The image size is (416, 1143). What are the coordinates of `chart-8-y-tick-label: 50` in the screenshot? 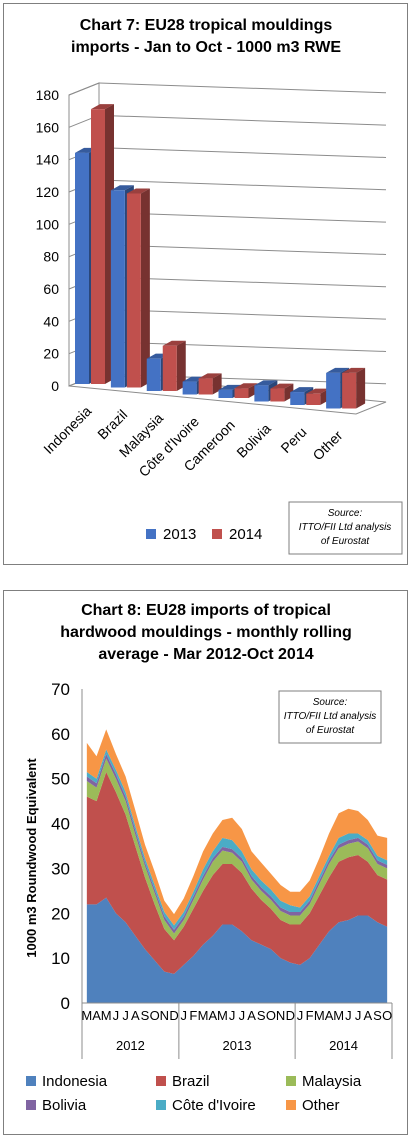 It's located at (60, 779).